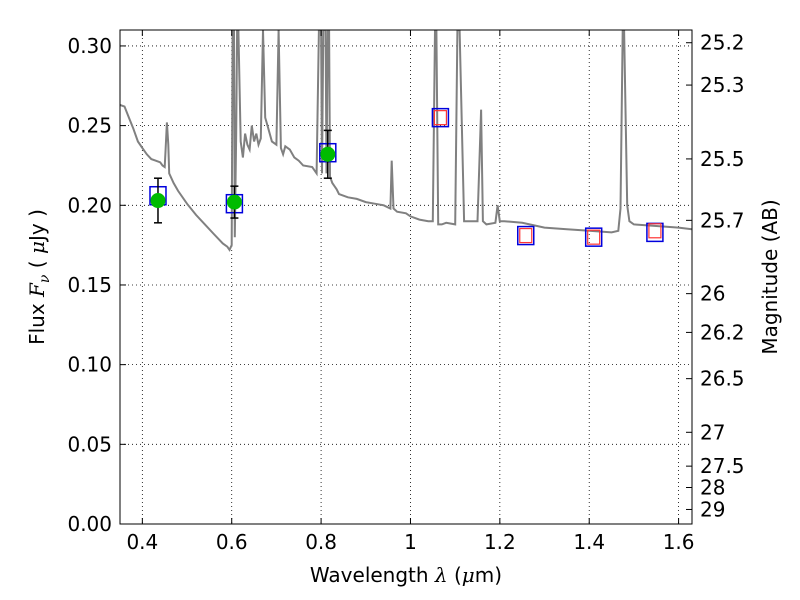 Image resolution: width=800 pixels, height=600 pixels. What do you see at coordinates (406, 575) in the screenshot?
I see `x-axis-title: Wavelength λ (μm)` at bounding box center [406, 575].